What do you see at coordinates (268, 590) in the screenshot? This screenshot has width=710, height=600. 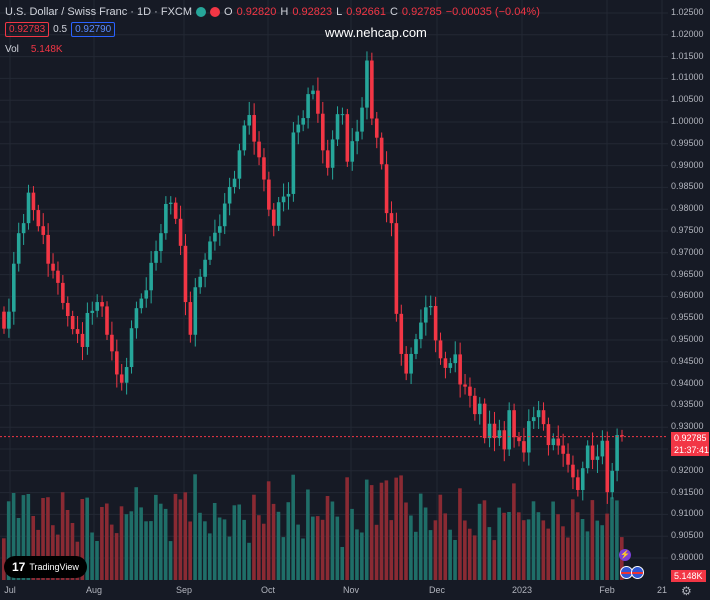 I see `time-axis-label: Oct` at bounding box center [268, 590].